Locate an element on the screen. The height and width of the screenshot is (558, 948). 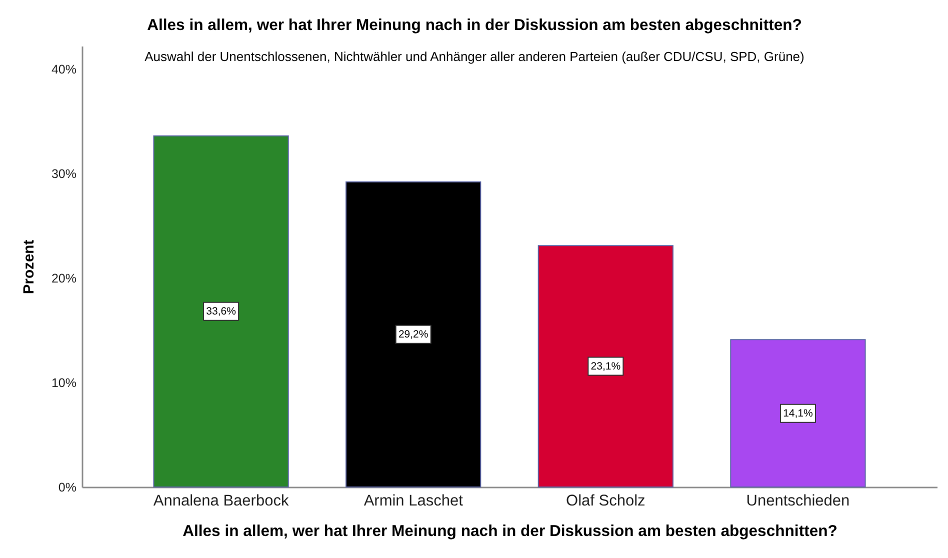
y-axis-title: Prozent is located at coordinates (29, 267).